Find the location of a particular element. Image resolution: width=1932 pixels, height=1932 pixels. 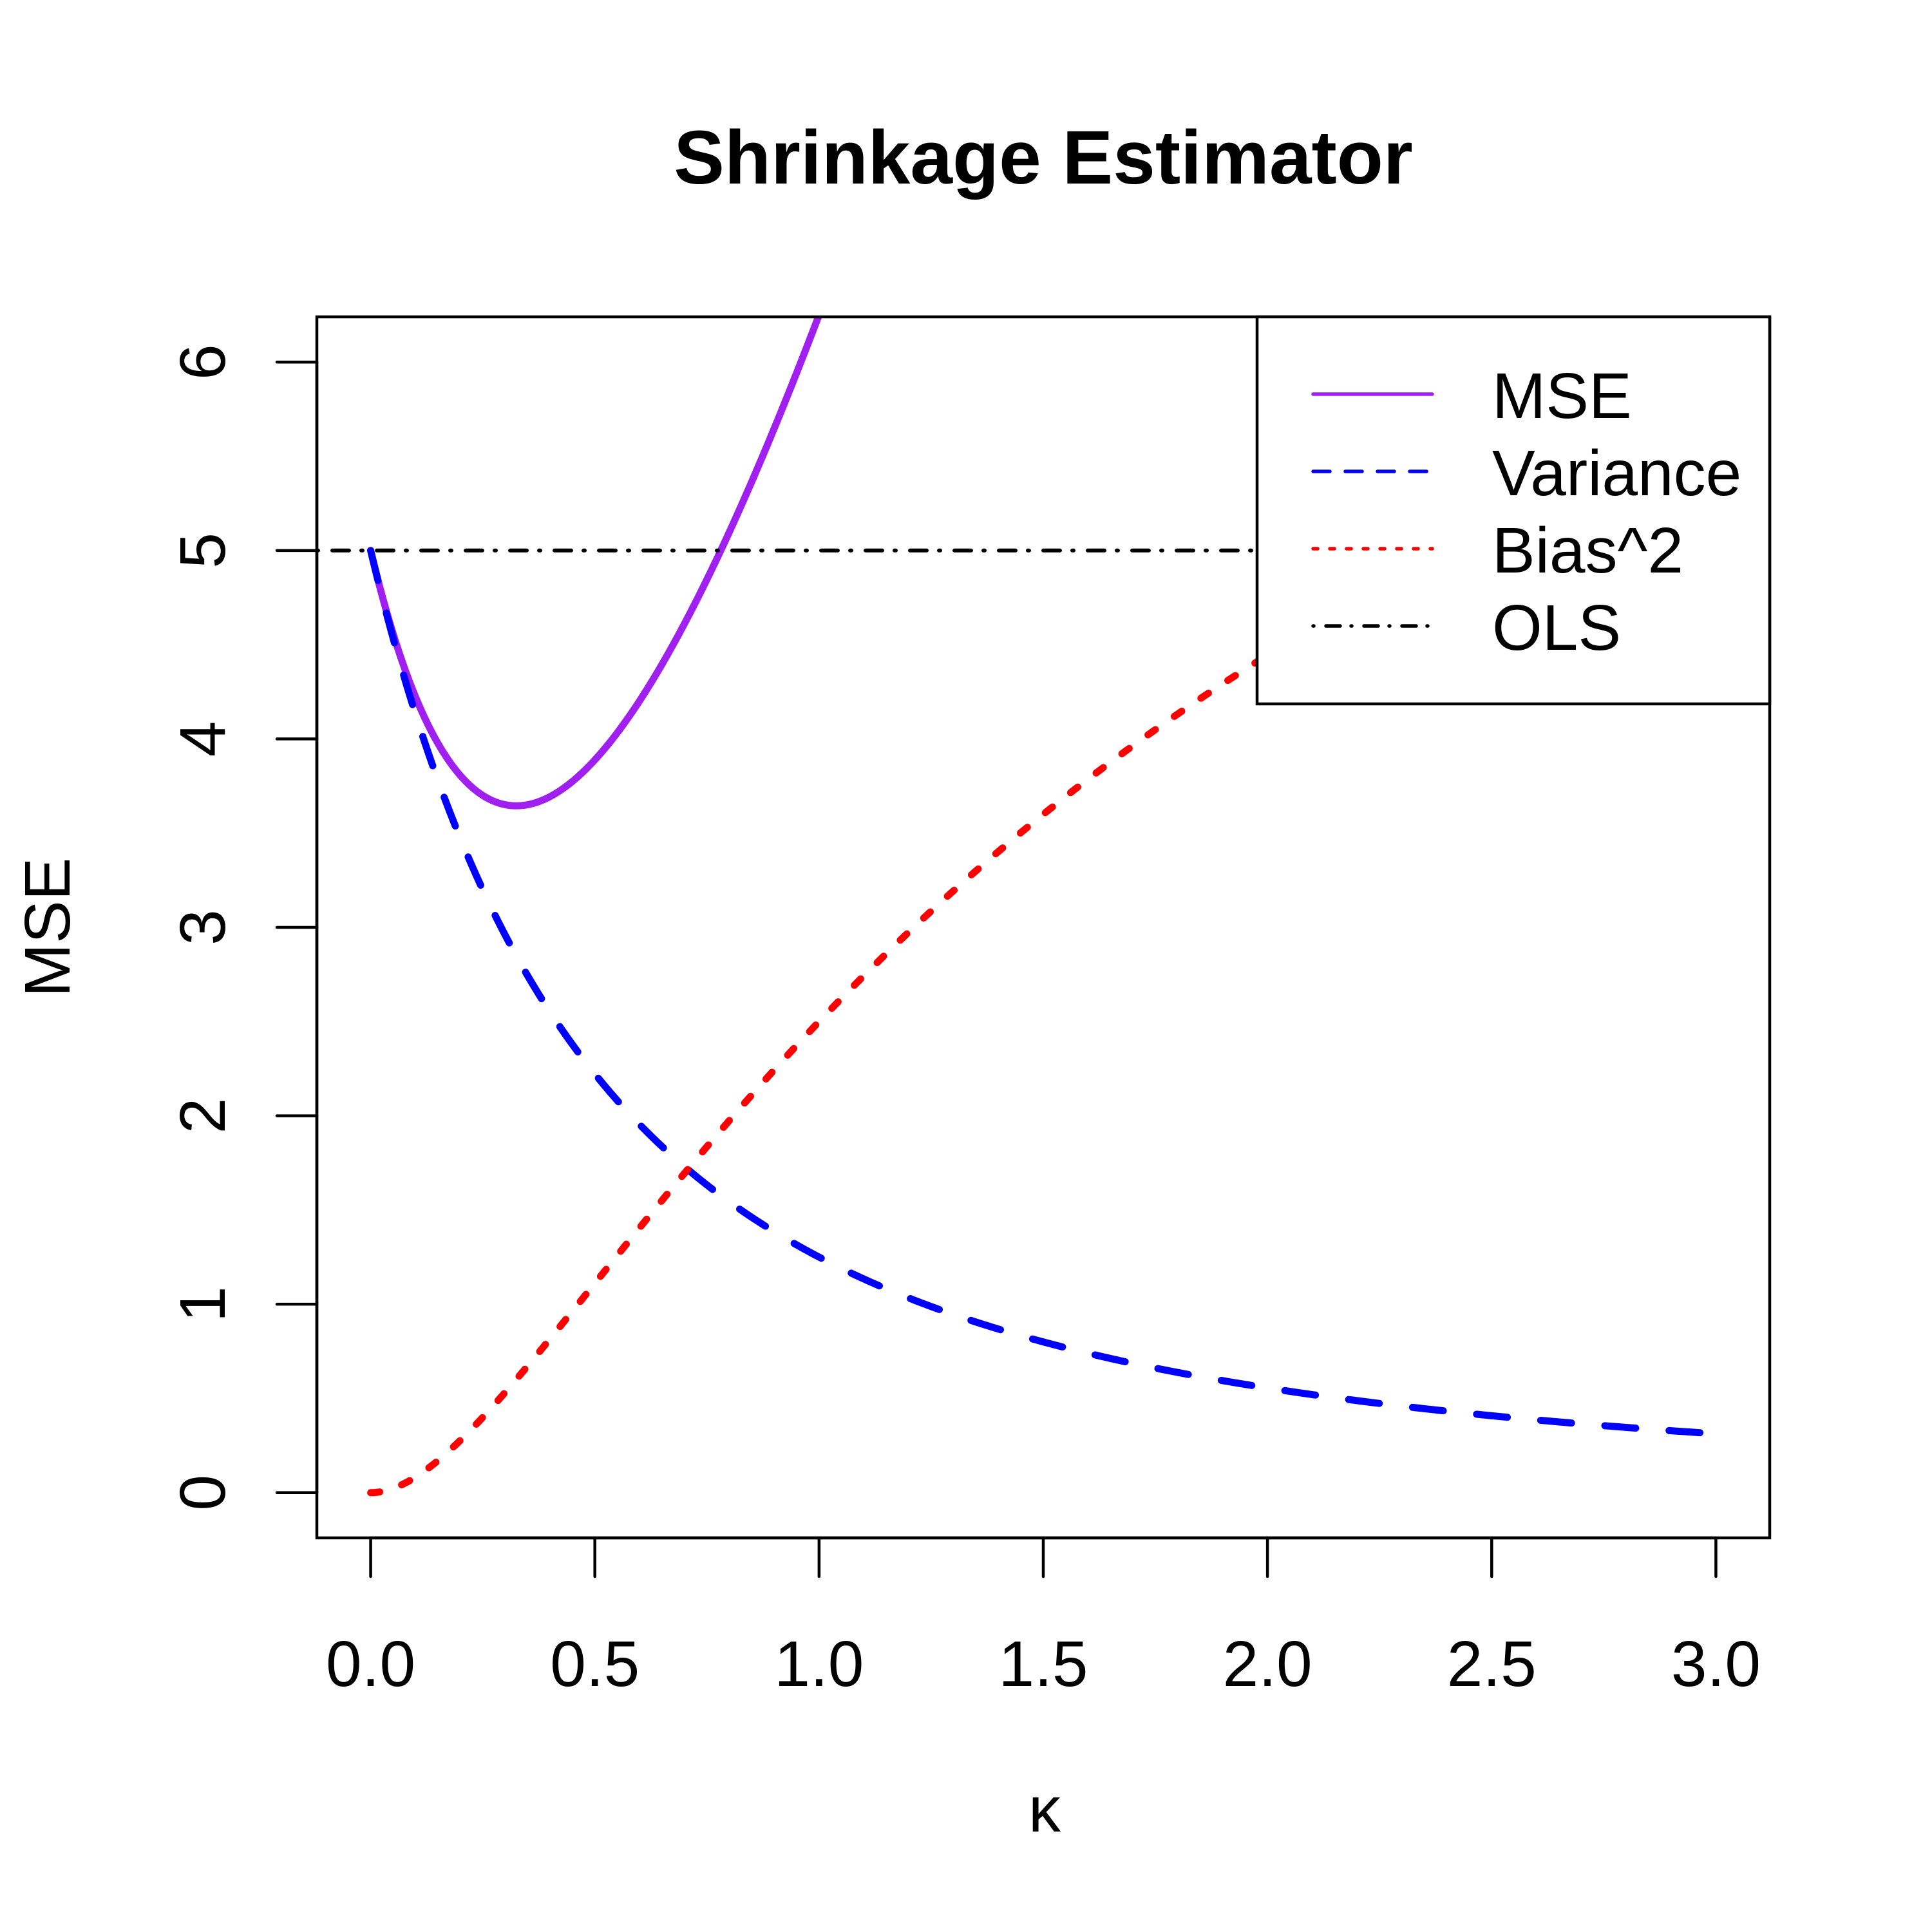

y-axis: 0 1 2 3 4 5 6 is located at coordinates (243, 927).